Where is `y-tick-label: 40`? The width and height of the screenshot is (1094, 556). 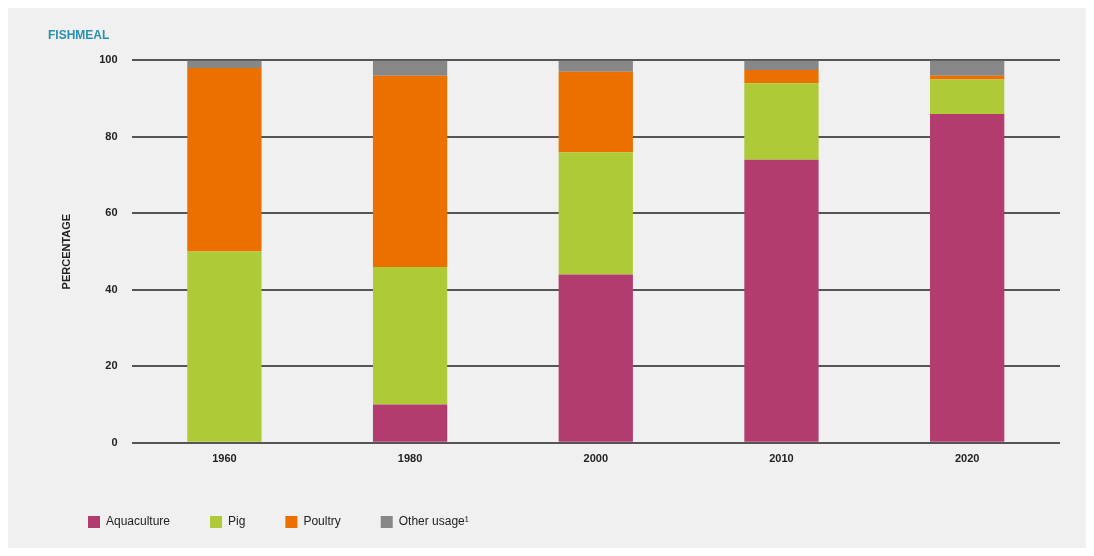
y-tick-label: 40 is located at coordinates (111, 288).